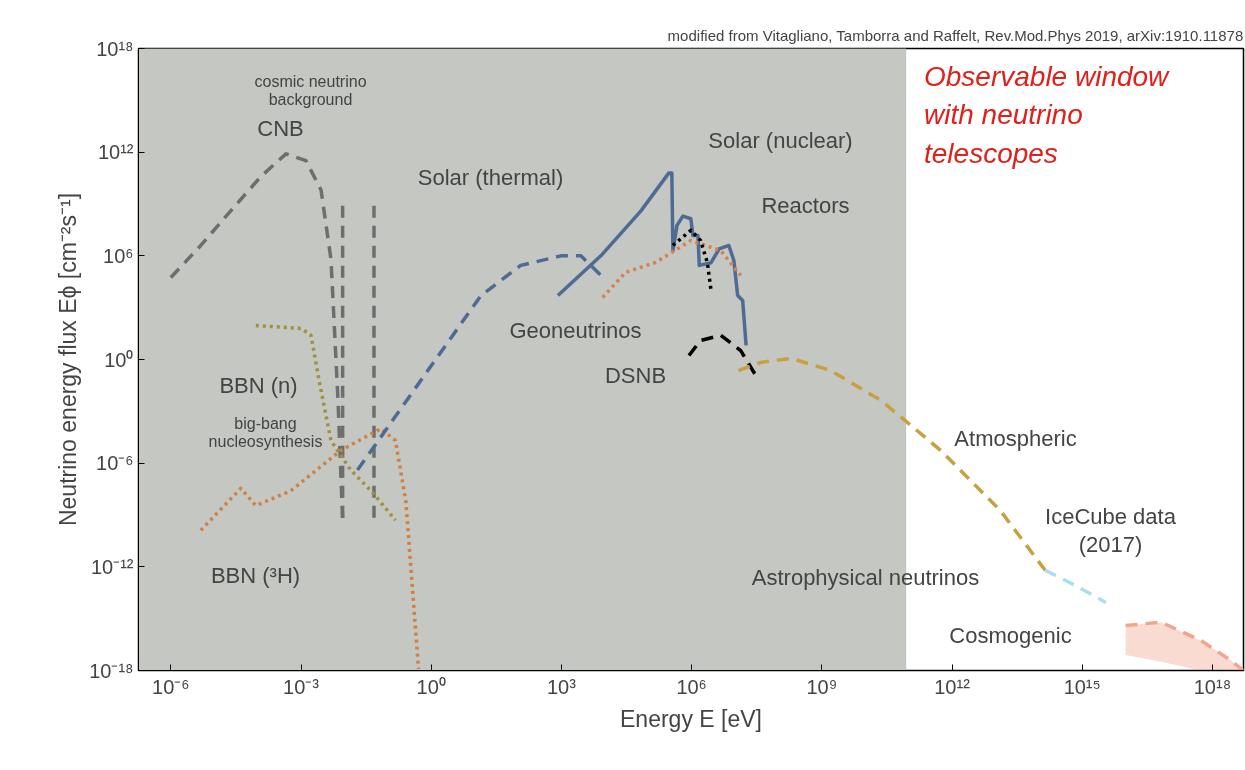 The height and width of the screenshot is (770, 1245). Describe the element at coordinates (301, 686) in the screenshot. I see `x-tick-label: 10⁻³` at that location.